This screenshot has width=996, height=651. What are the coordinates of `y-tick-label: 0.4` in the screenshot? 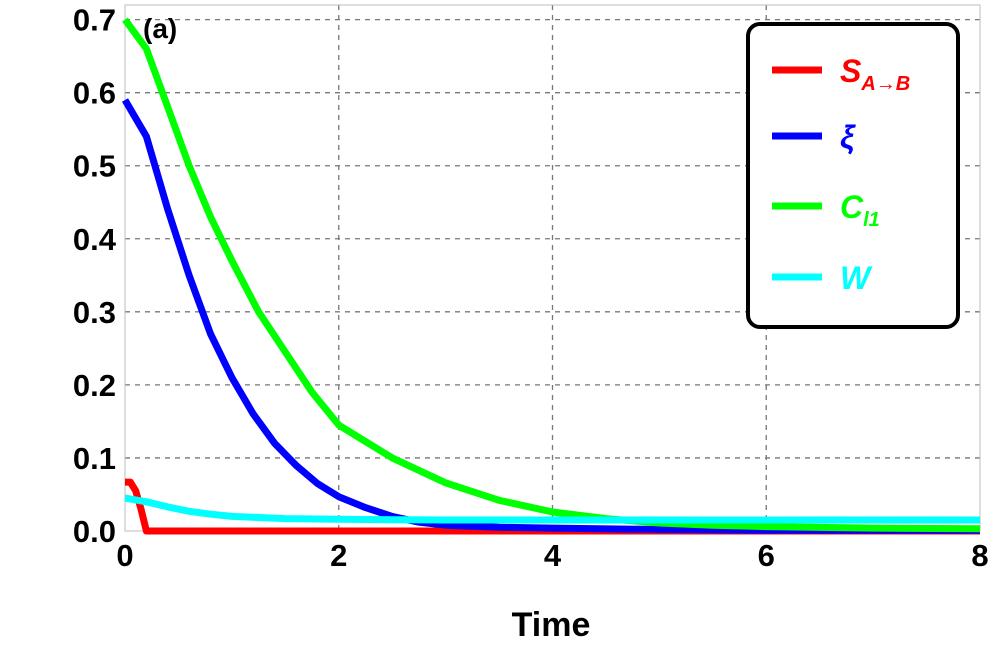 It's located at (95, 239).